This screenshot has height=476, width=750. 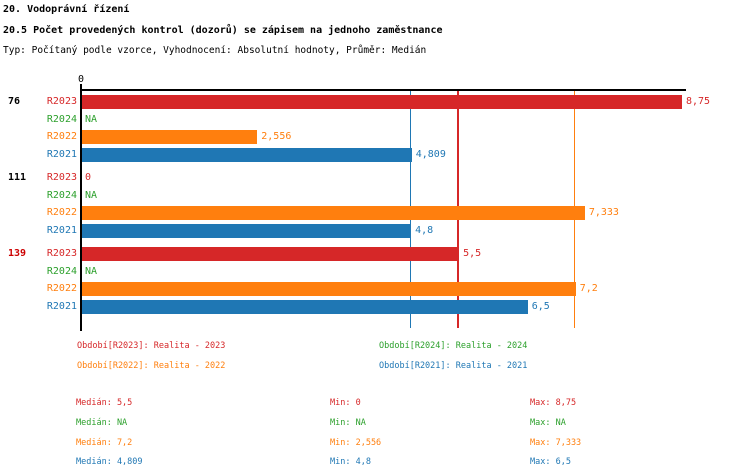 What do you see at coordinates (472, 253) in the screenshot?
I see `bar-value-label: 5,5` at bounding box center [472, 253].